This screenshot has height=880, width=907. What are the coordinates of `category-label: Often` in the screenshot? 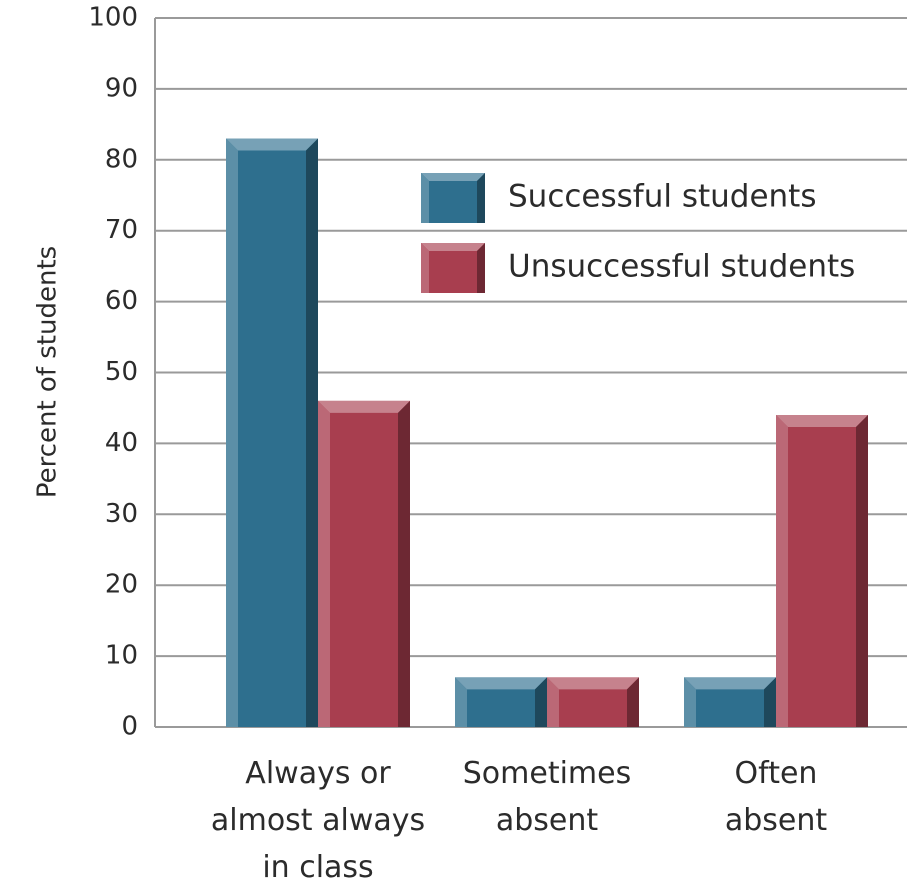 It's located at (776, 773).